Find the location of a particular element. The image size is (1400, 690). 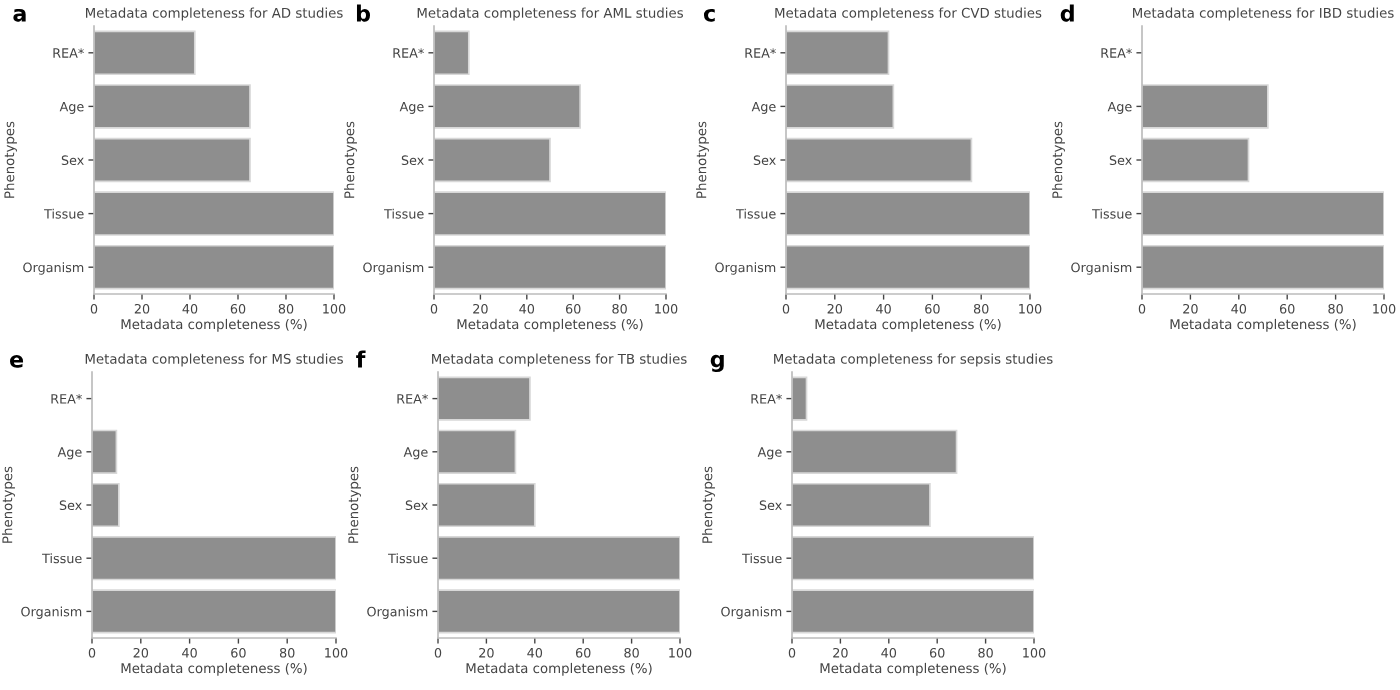

text: e is located at coordinates (16, 361).